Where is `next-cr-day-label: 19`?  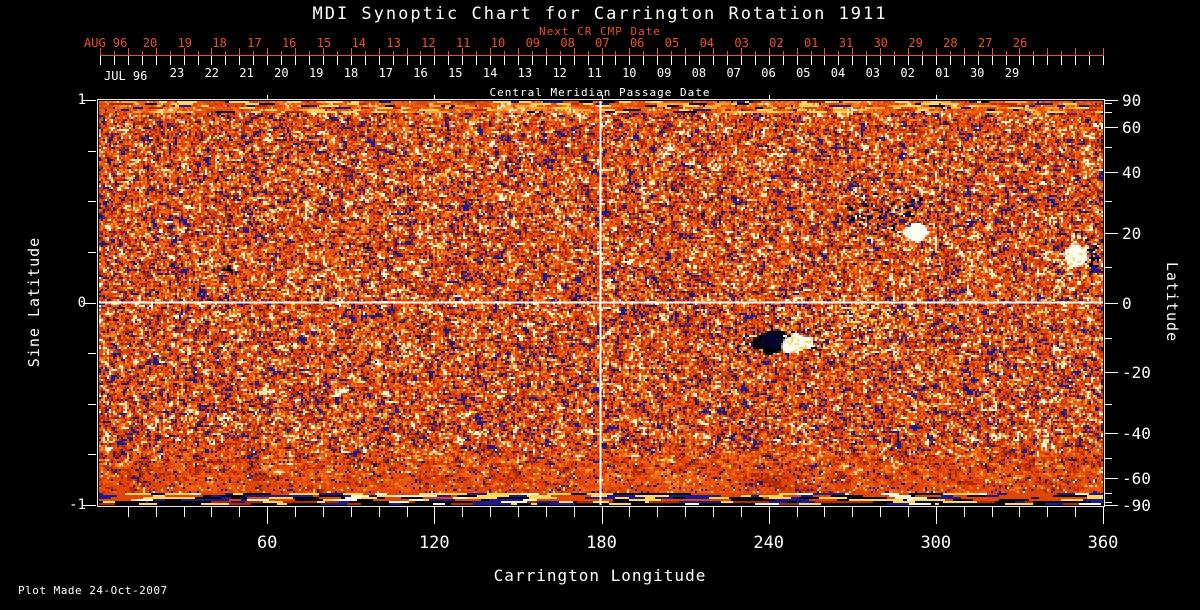
next-cr-day-label: 19 is located at coordinates (185, 43).